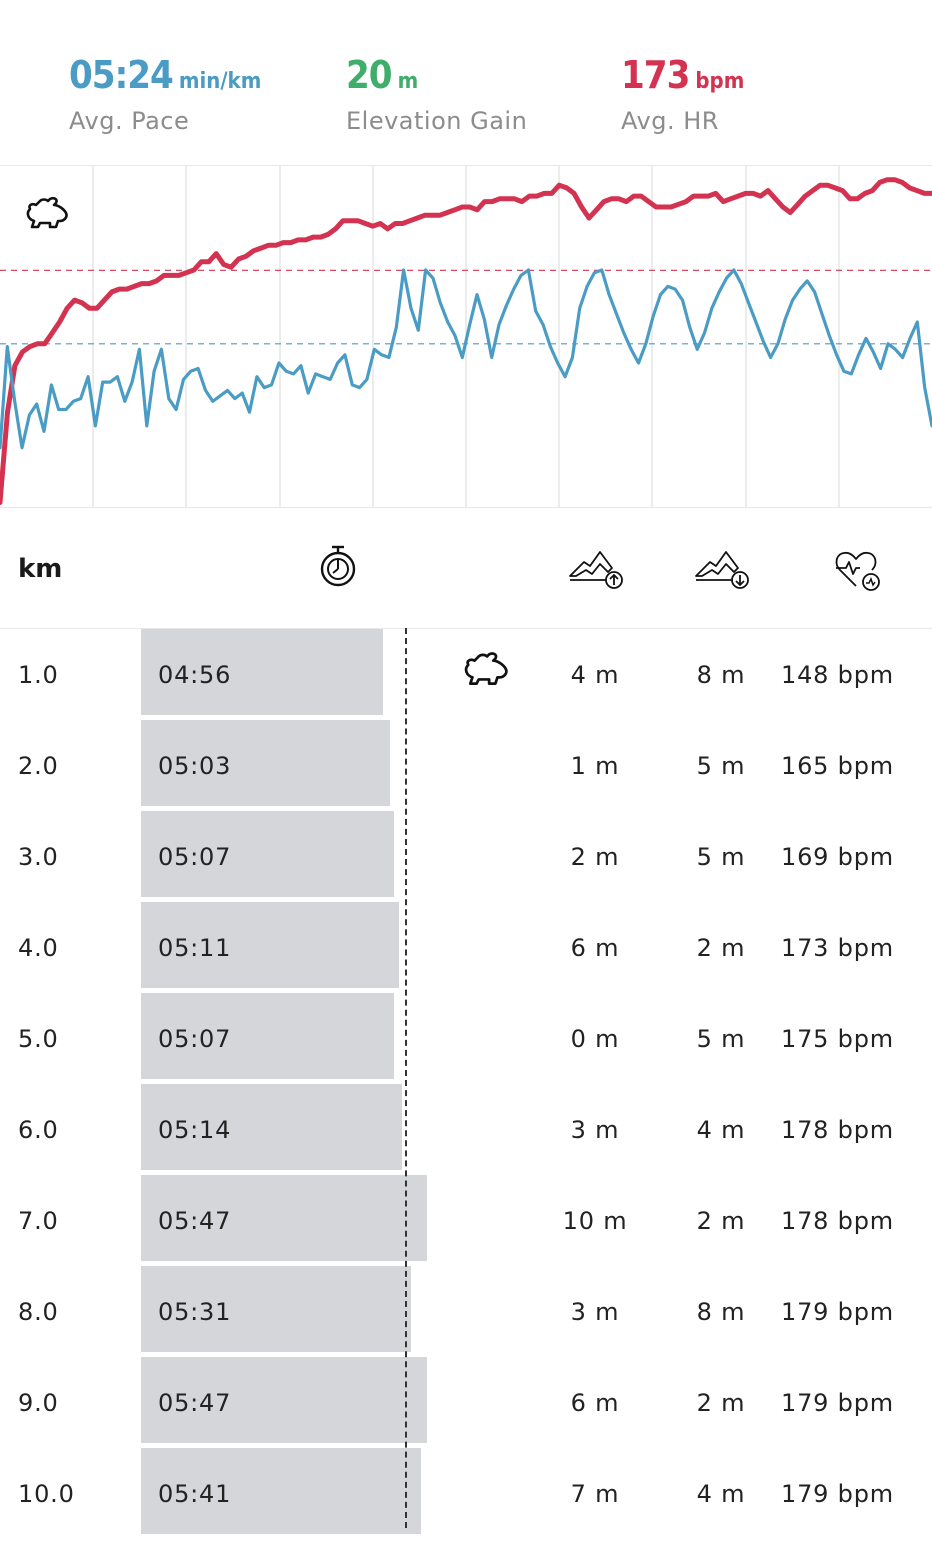 Image resolution: width=932 pixels, height=1541 pixels. What do you see at coordinates (595, 857) in the screenshot?
I see `elevation-up-cell: 2 m` at bounding box center [595, 857].